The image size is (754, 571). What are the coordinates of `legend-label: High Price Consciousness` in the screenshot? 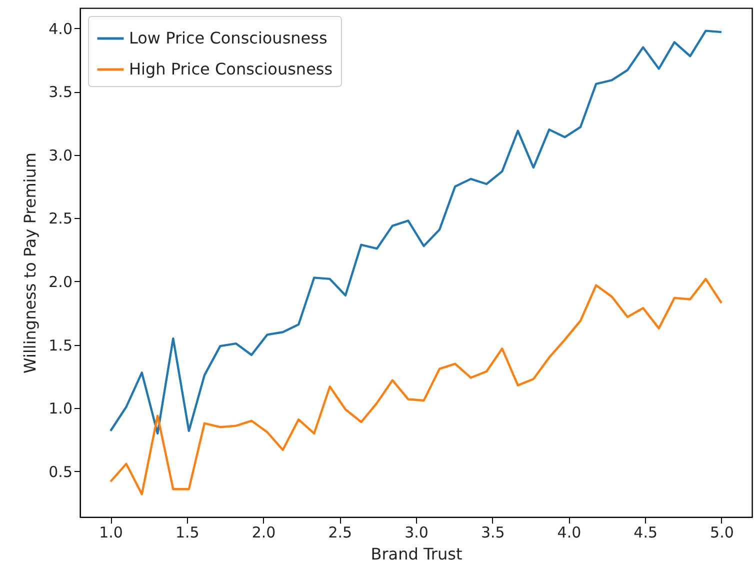 It's located at (231, 69).